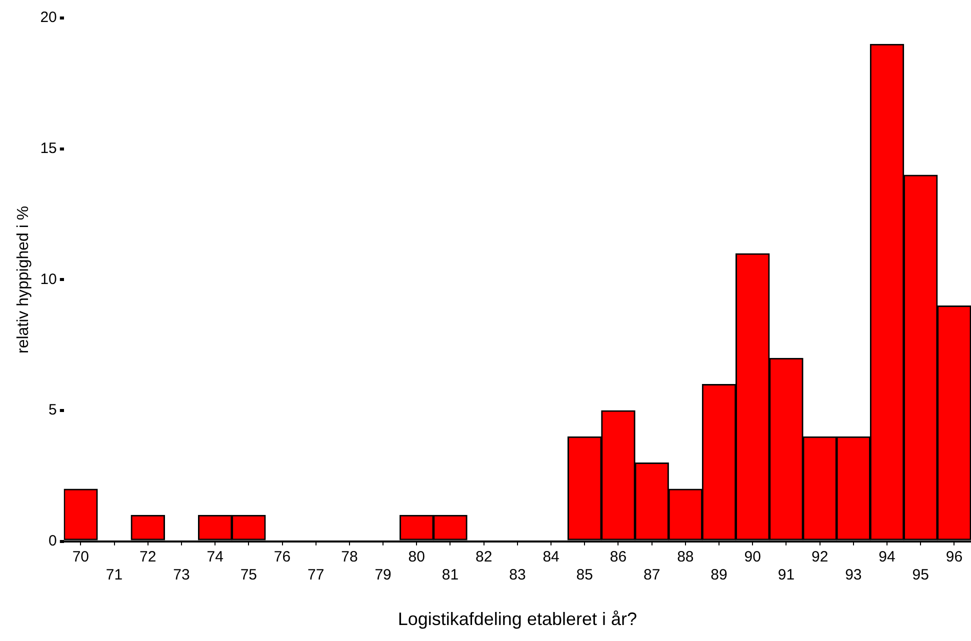 This screenshot has width=971, height=641. What do you see at coordinates (148, 557) in the screenshot?
I see `x-tick-label: 72` at bounding box center [148, 557].